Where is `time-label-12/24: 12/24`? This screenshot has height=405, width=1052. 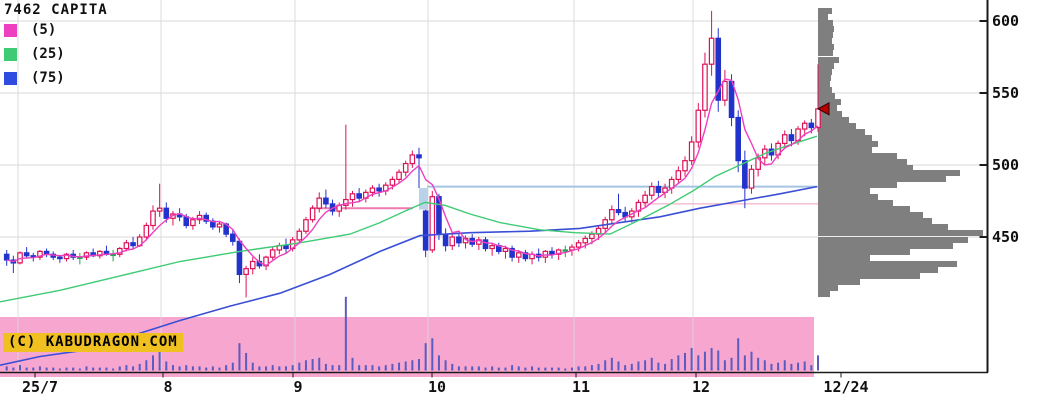 time-label-12/24: 12/24 is located at coordinates (845, 387).